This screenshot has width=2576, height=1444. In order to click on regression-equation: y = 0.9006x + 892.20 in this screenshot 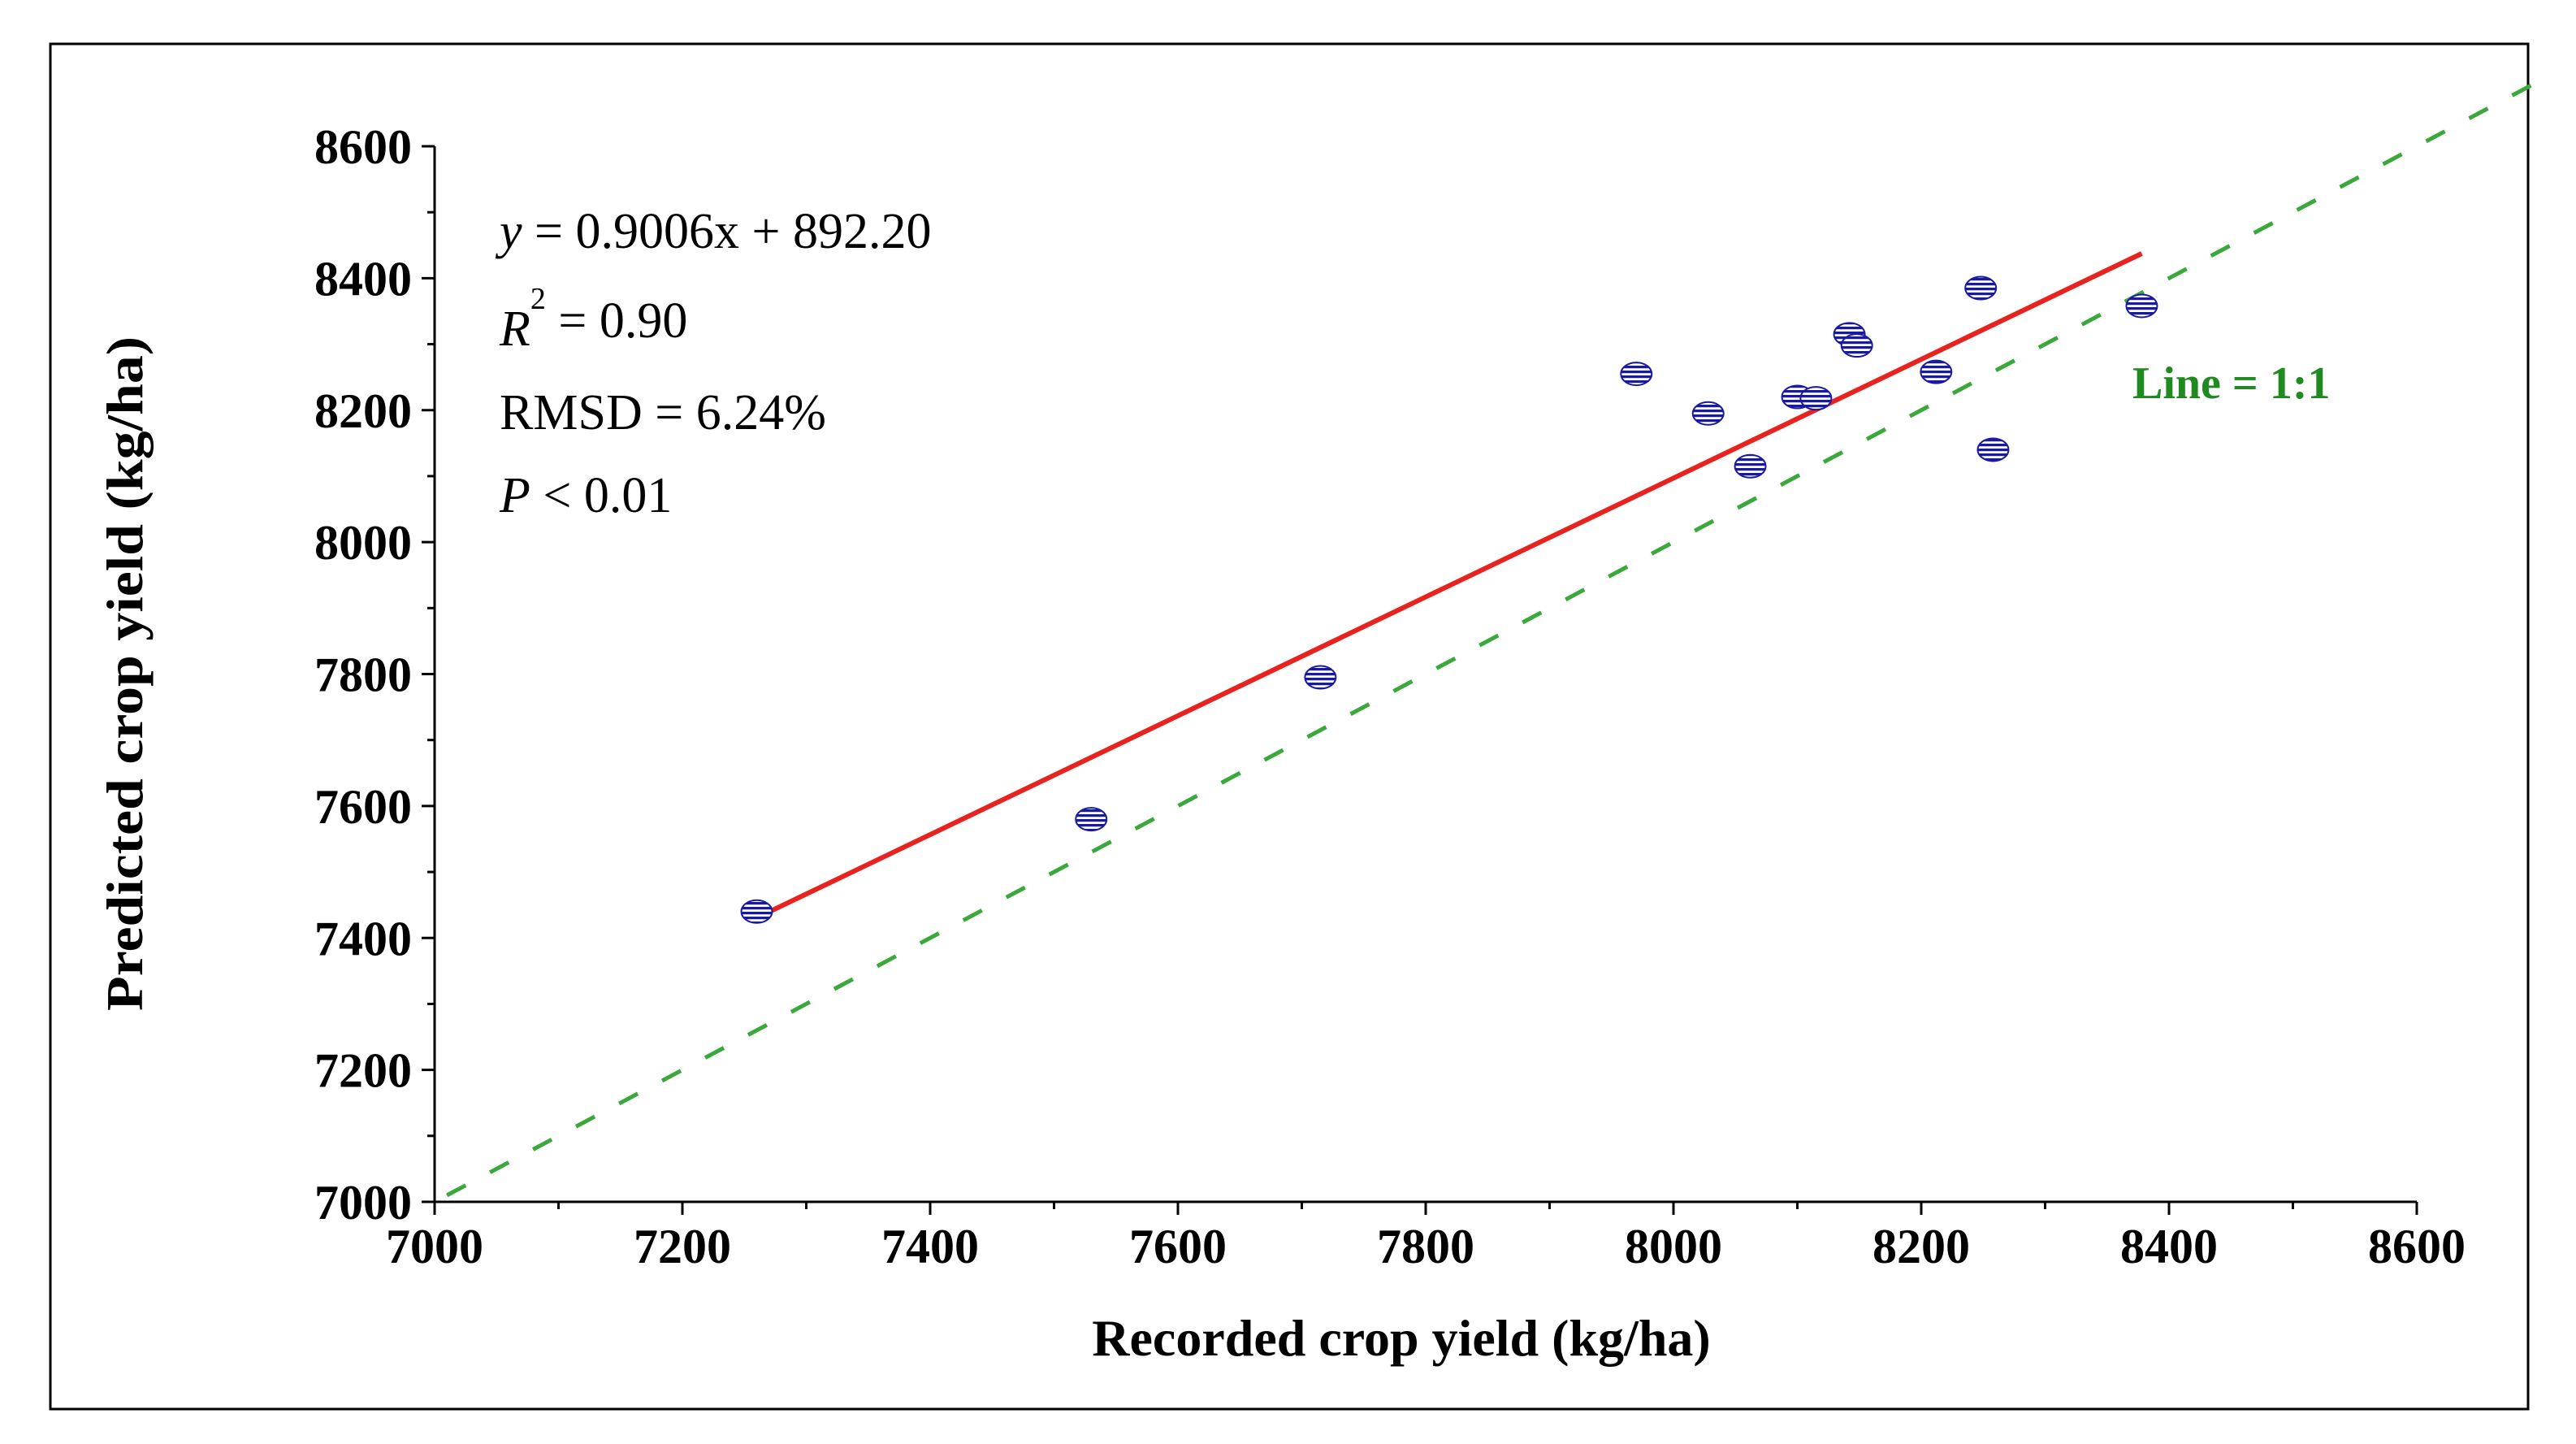, I will do `click(713, 231)`.